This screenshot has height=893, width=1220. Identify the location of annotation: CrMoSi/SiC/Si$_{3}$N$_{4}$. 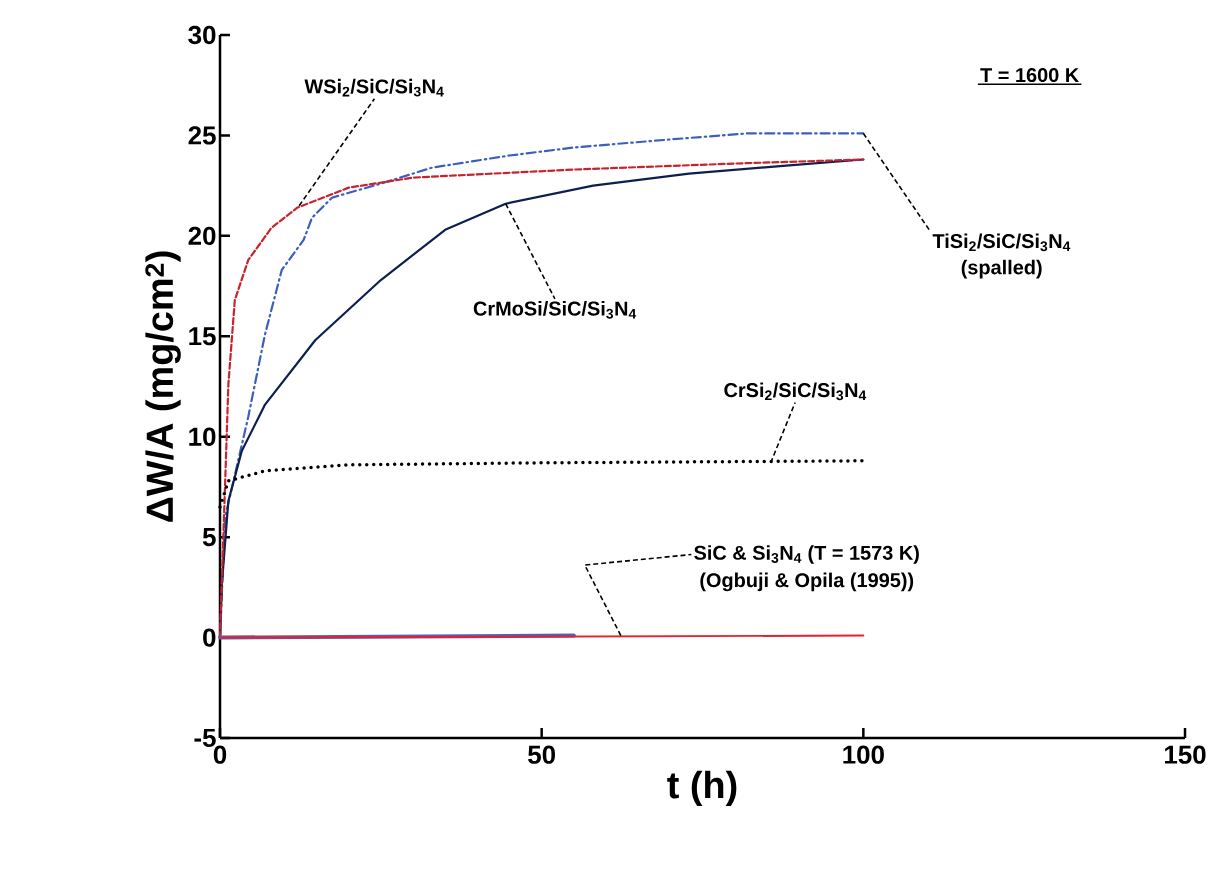
(555, 310).